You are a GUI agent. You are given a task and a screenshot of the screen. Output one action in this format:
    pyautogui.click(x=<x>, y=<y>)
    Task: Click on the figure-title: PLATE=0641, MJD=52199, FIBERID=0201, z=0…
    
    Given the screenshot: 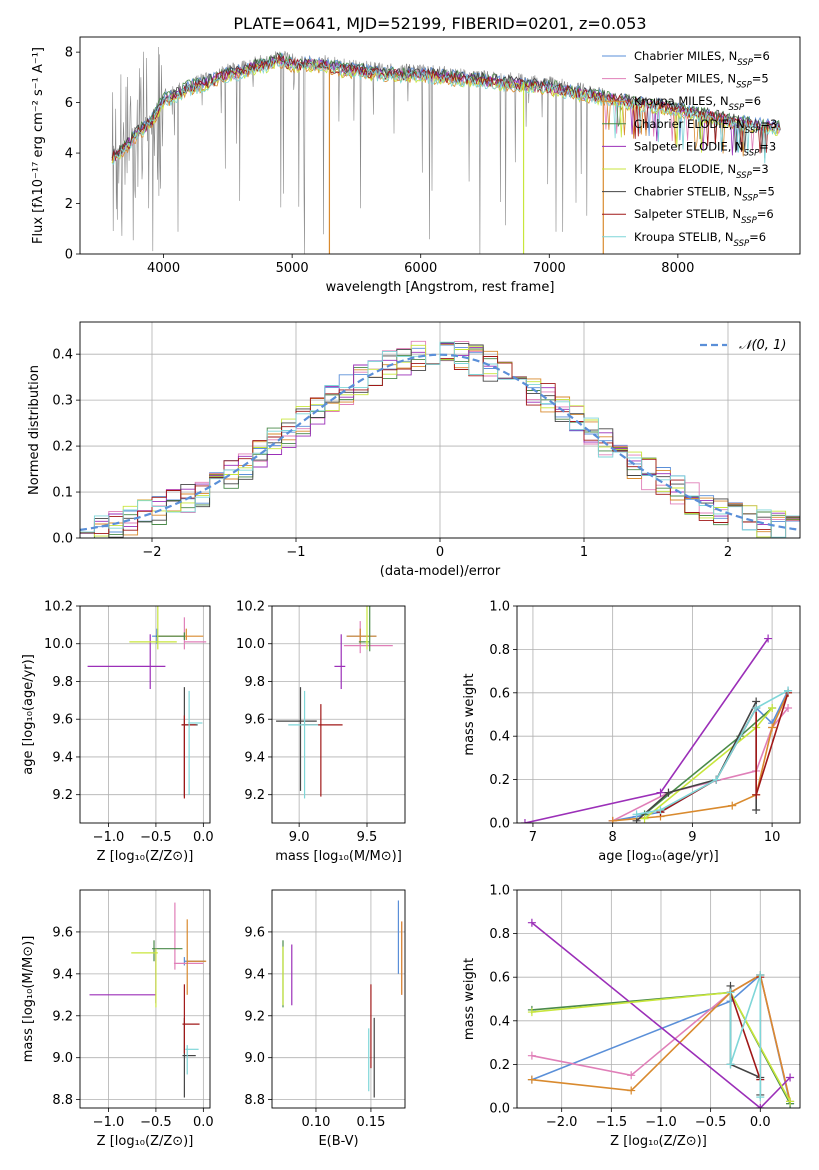 What is the action you would take?
    pyautogui.click(x=439, y=23)
    